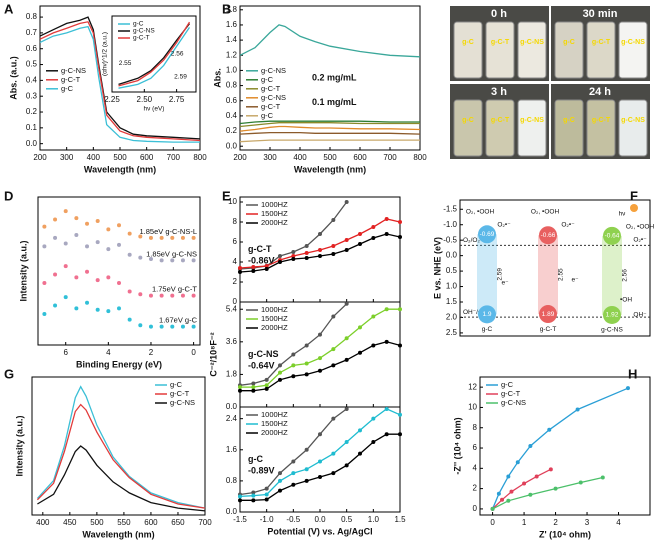 This screenshot has height=550, width=655. What do you see at coordinates (487, 234) in the screenshot?
I see `cb-value: -0.69` at bounding box center [487, 234].